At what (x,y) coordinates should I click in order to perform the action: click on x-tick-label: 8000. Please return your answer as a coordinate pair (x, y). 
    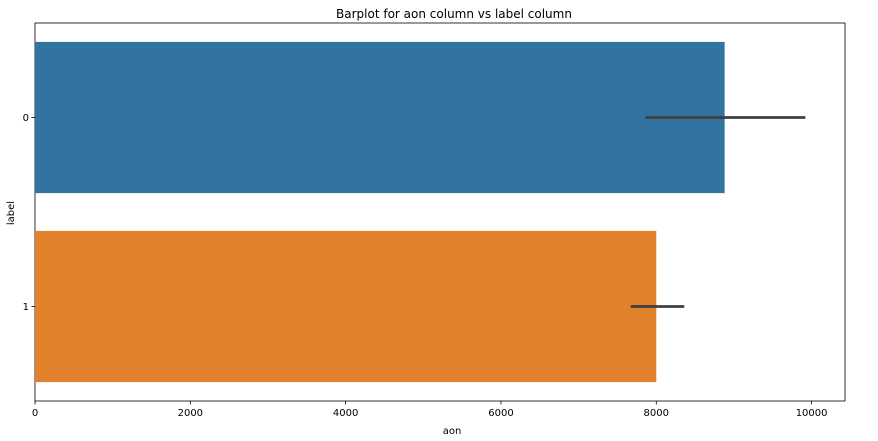
    Looking at the image, I should click on (656, 413).